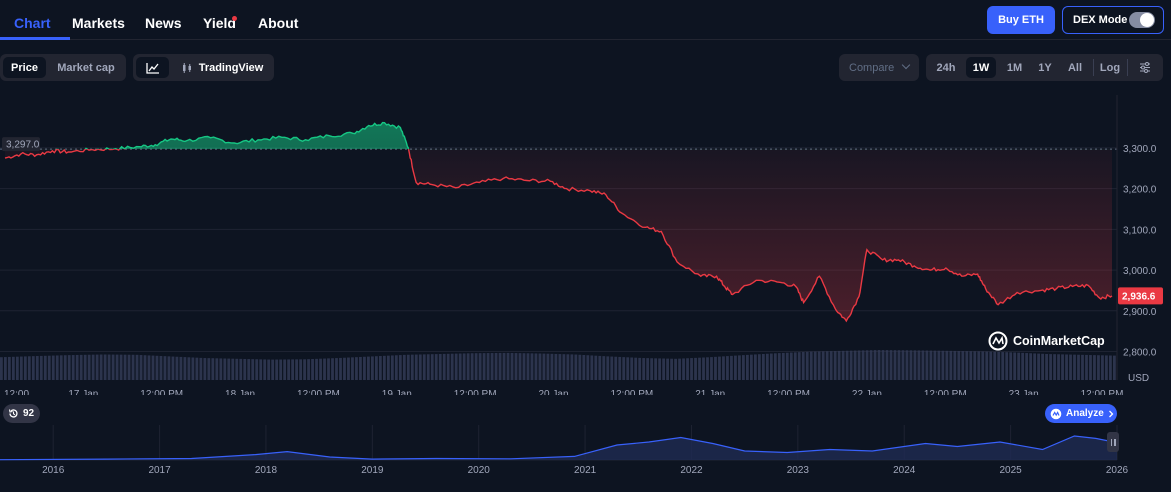 The height and width of the screenshot is (492, 1171). I want to click on range-24h-button: 24h, so click(946, 67).